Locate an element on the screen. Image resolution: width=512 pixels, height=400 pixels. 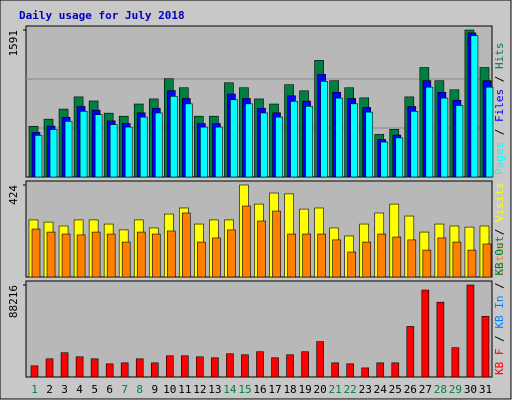
x-tick-label: 21 is located at coordinates (335, 389).